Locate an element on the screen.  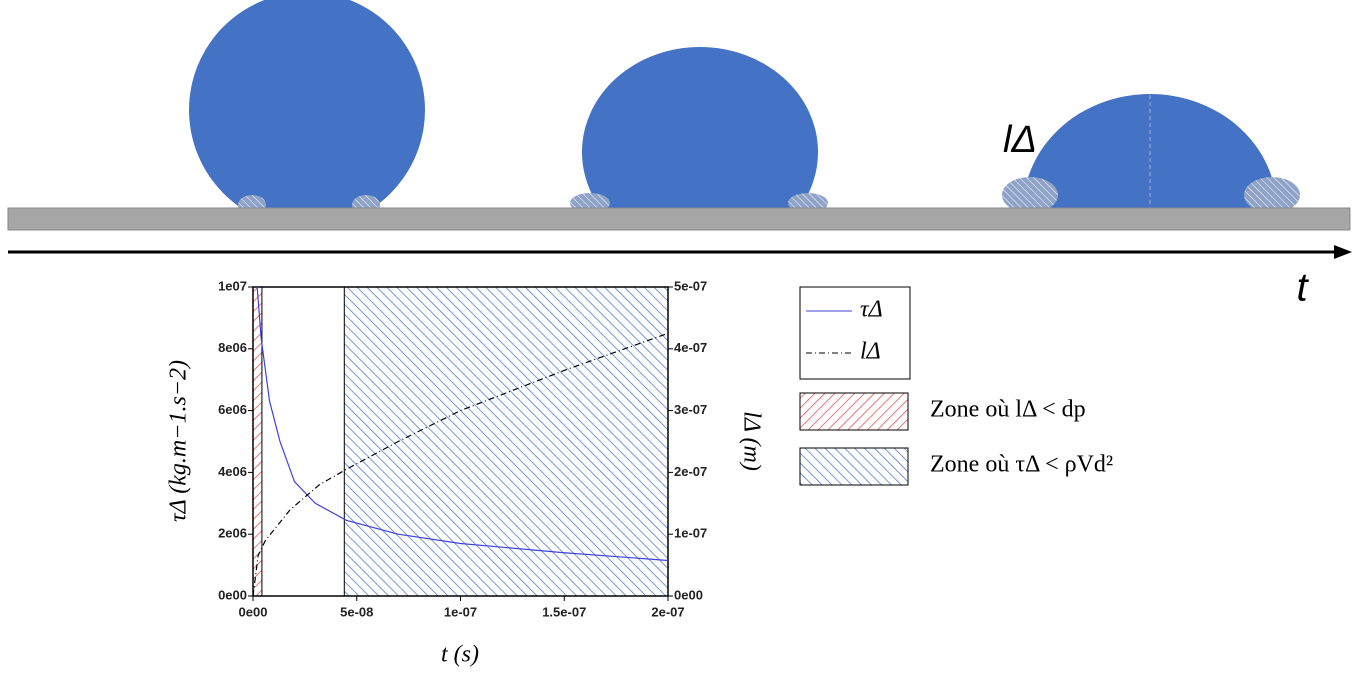
x-tick-label: 1.5e-07 is located at coordinates (564, 611).